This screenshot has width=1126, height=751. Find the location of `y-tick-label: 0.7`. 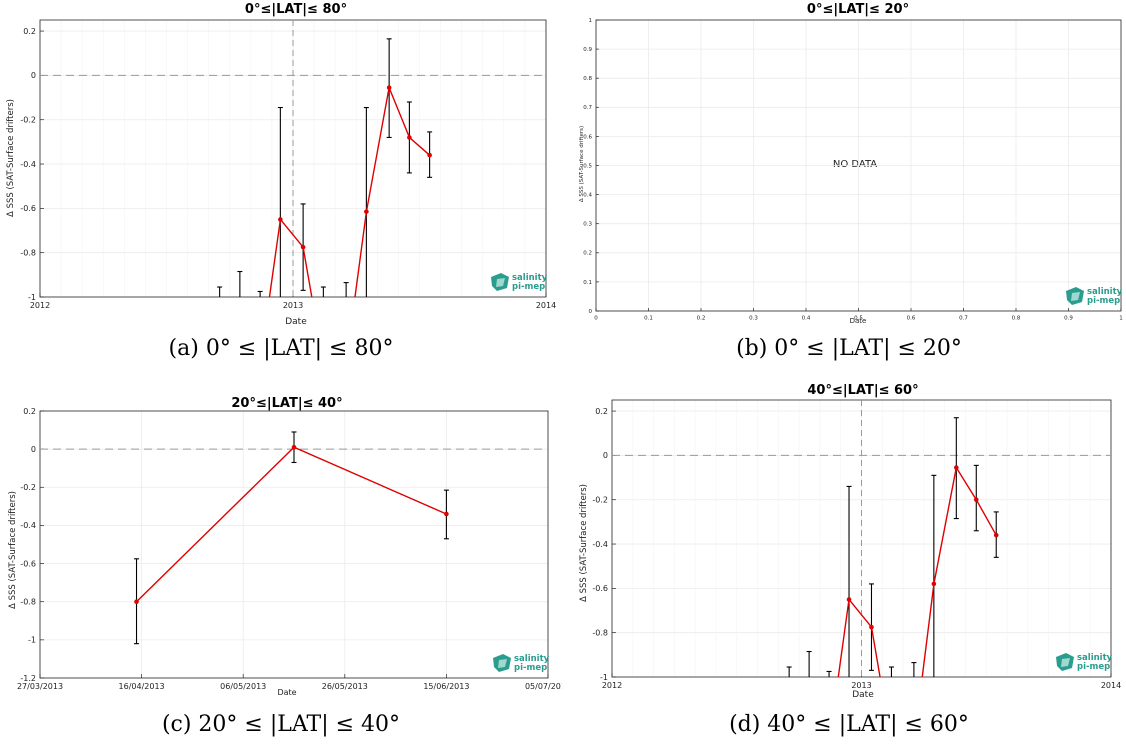

y-tick-label: 0.7 is located at coordinates (587, 108).